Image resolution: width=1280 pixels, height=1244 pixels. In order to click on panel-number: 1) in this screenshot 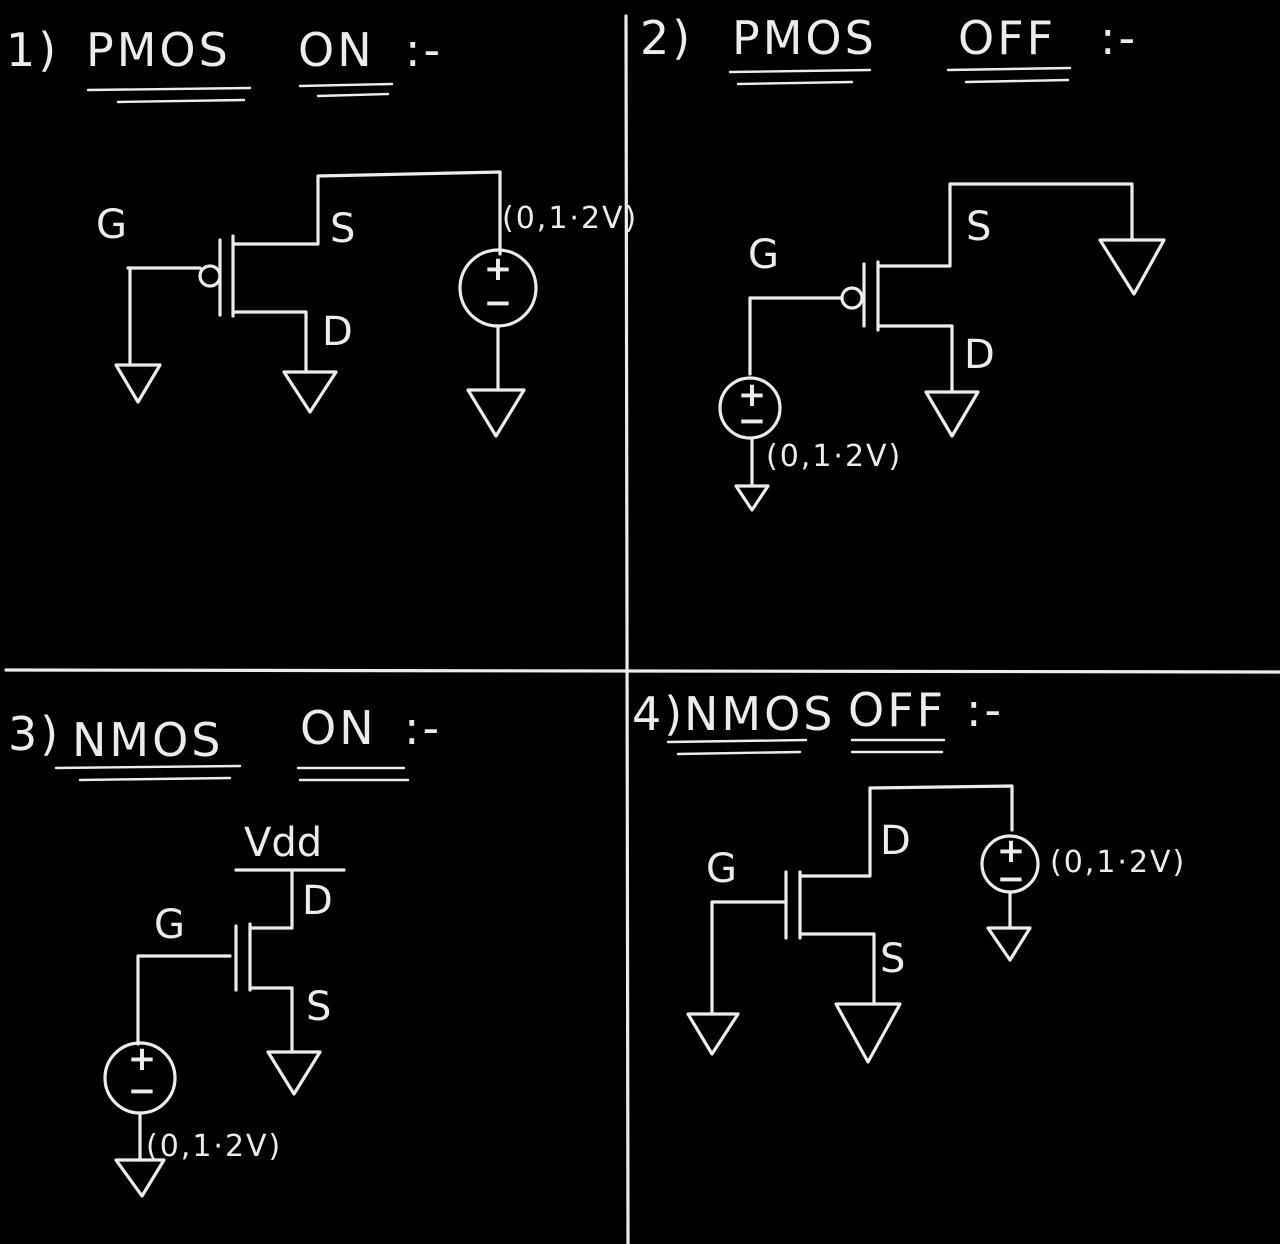, I will do `click(32, 50)`.